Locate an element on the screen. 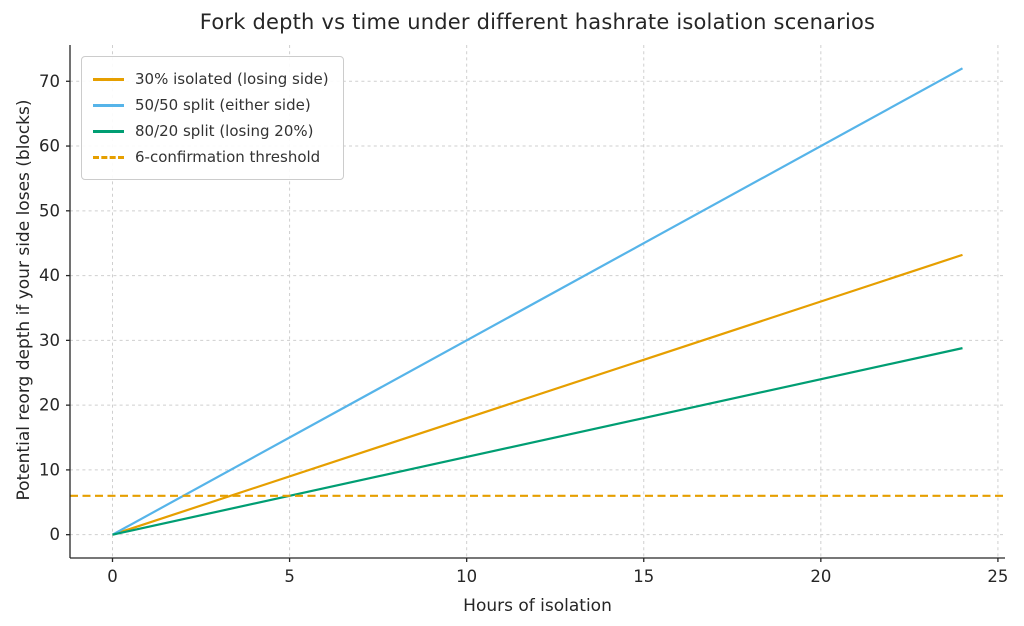 The image size is (1024, 626). legend-item-label: 50/50 split (either side) is located at coordinates (223, 105).